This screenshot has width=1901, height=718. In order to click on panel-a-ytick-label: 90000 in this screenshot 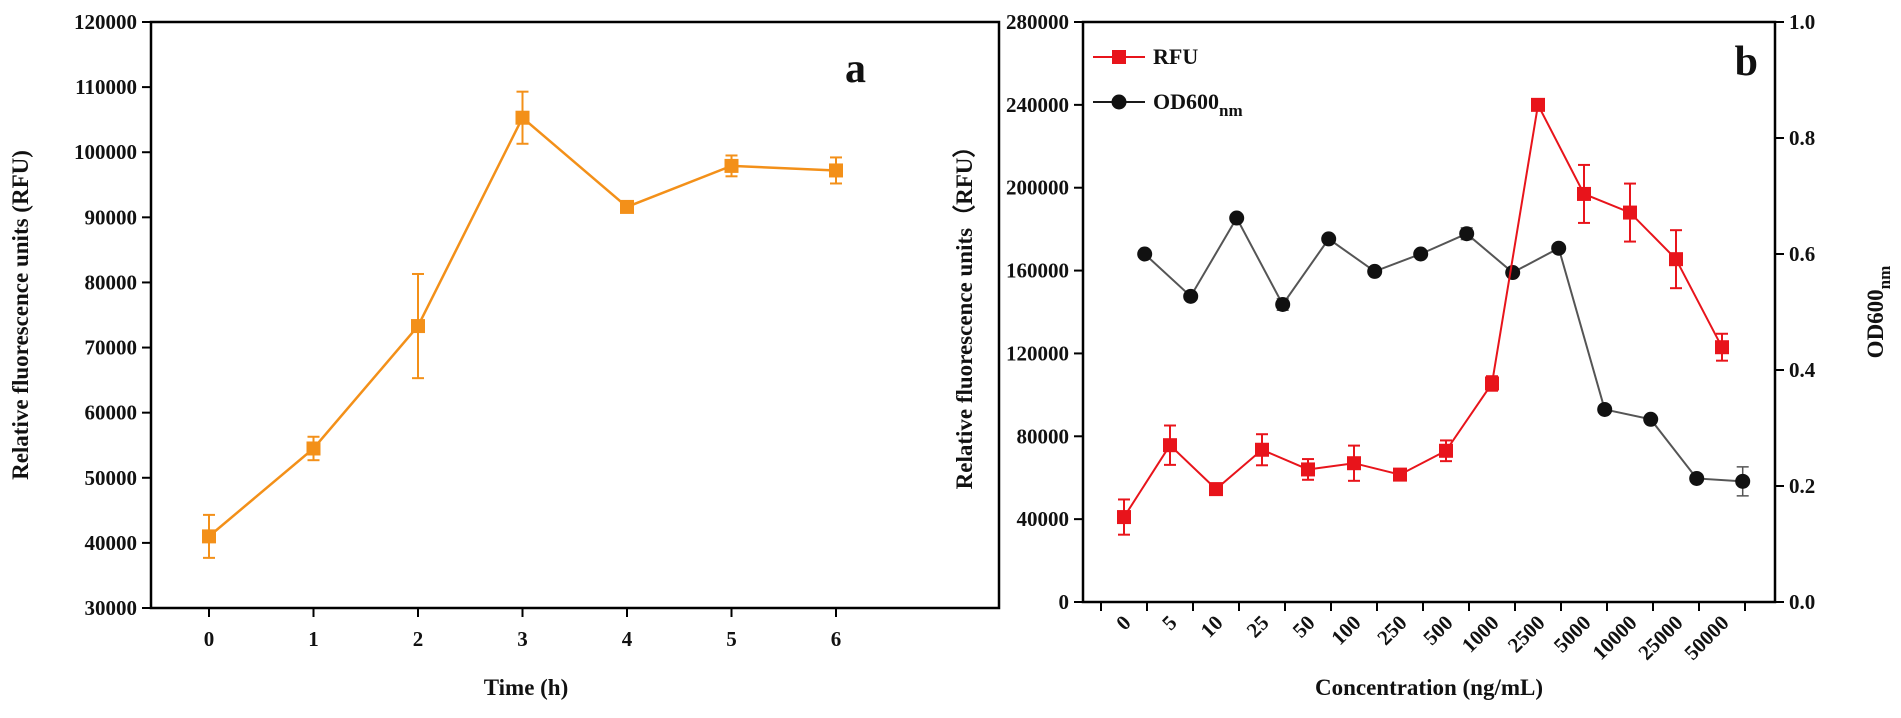, I will do `click(111, 217)`.